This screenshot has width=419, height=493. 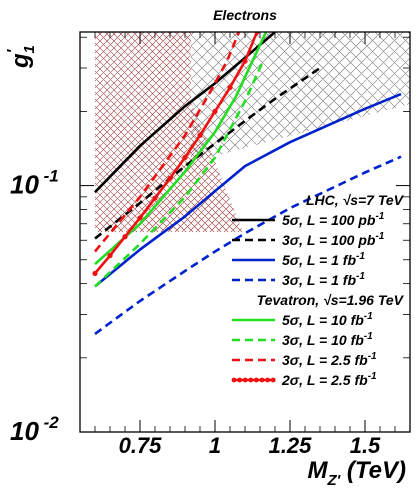 What do you see at coordinates (141, 445) in the screenshot?
I see `x-tick-label-1: 0.75` at bounding box center [141, 445].